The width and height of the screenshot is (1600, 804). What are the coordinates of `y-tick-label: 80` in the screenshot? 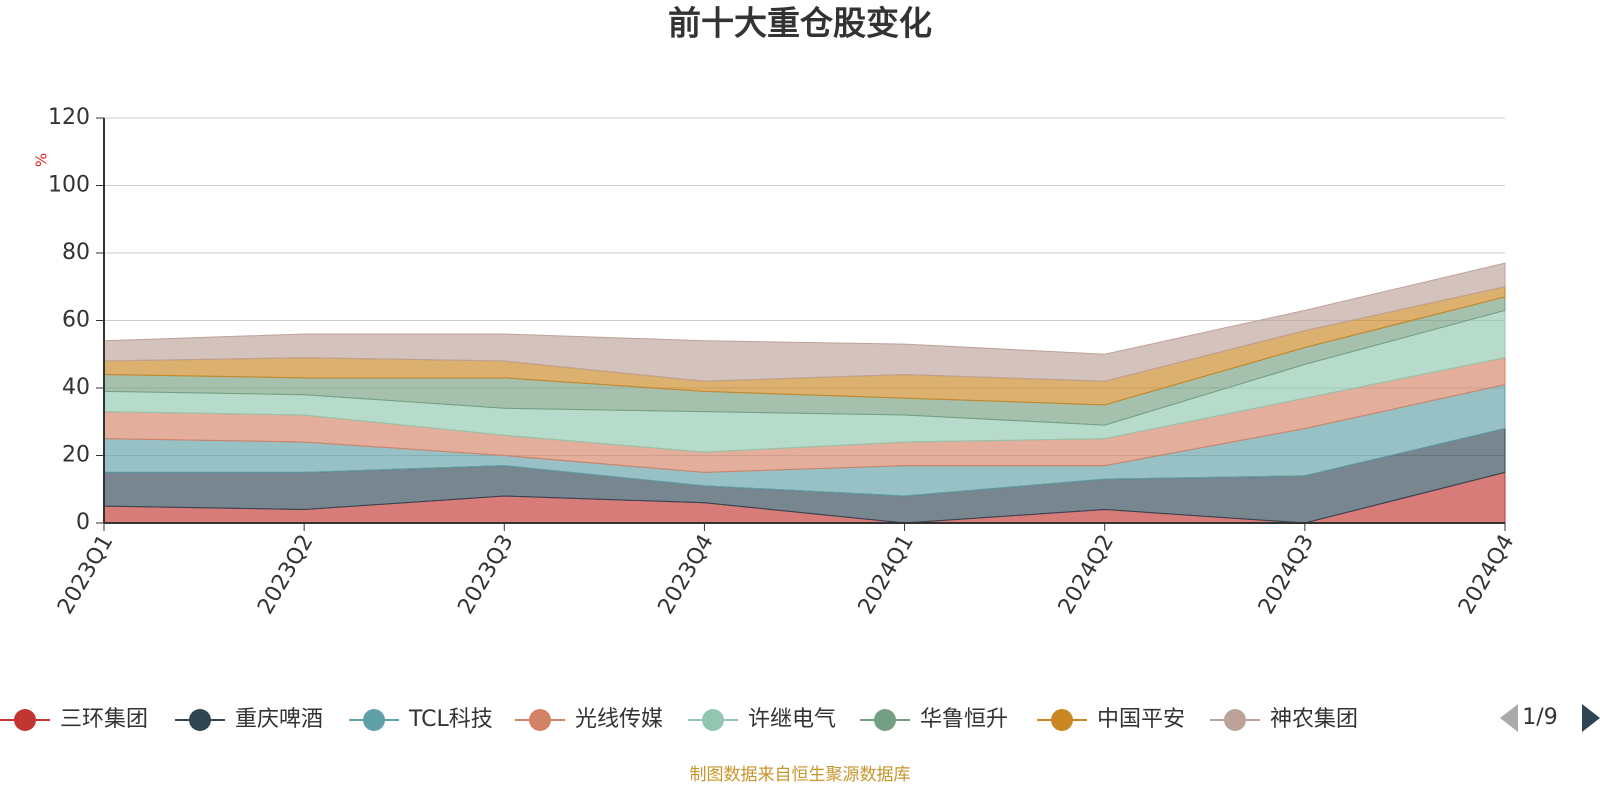 It's located at (76, 252).